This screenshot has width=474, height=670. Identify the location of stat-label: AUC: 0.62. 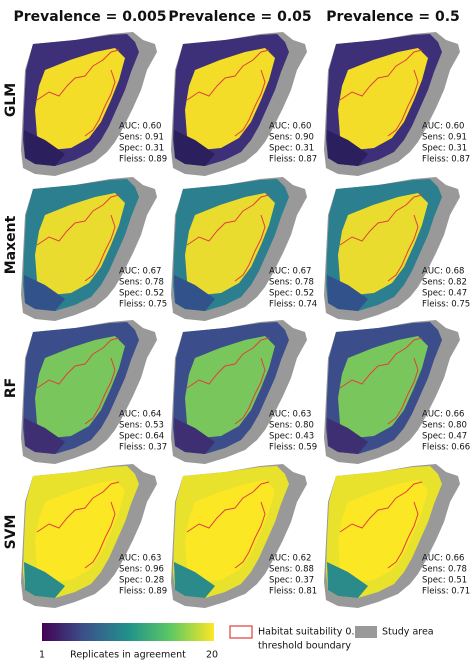
(290, 559).